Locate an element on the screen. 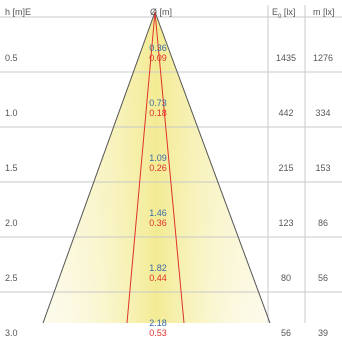 The image size is (342, 338). inner-diameter-value: 0.18 is located at coordinates (158, 113).